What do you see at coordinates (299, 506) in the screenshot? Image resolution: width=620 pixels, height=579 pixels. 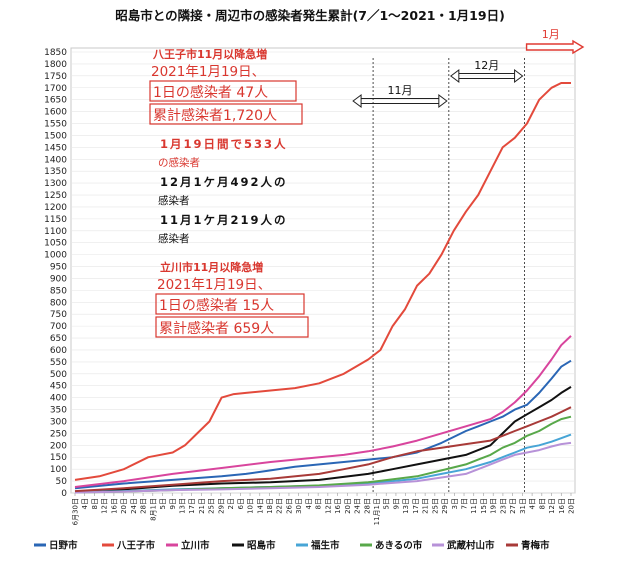 I see `x-tick-label: 30日` at bounding box center [299, 506].